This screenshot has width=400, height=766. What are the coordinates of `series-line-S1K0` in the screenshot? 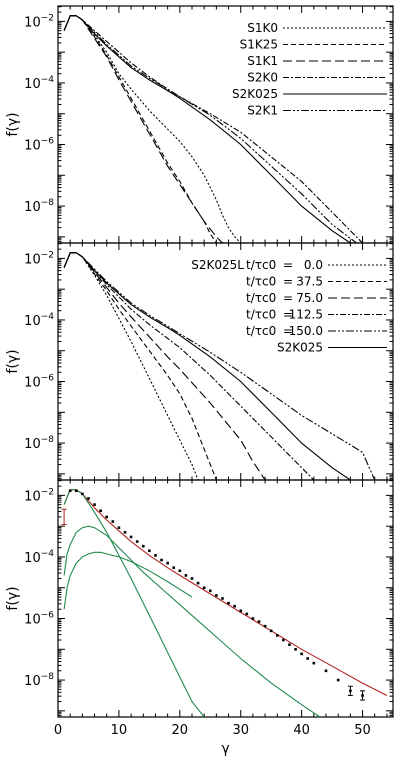 It's located at (152, 129).